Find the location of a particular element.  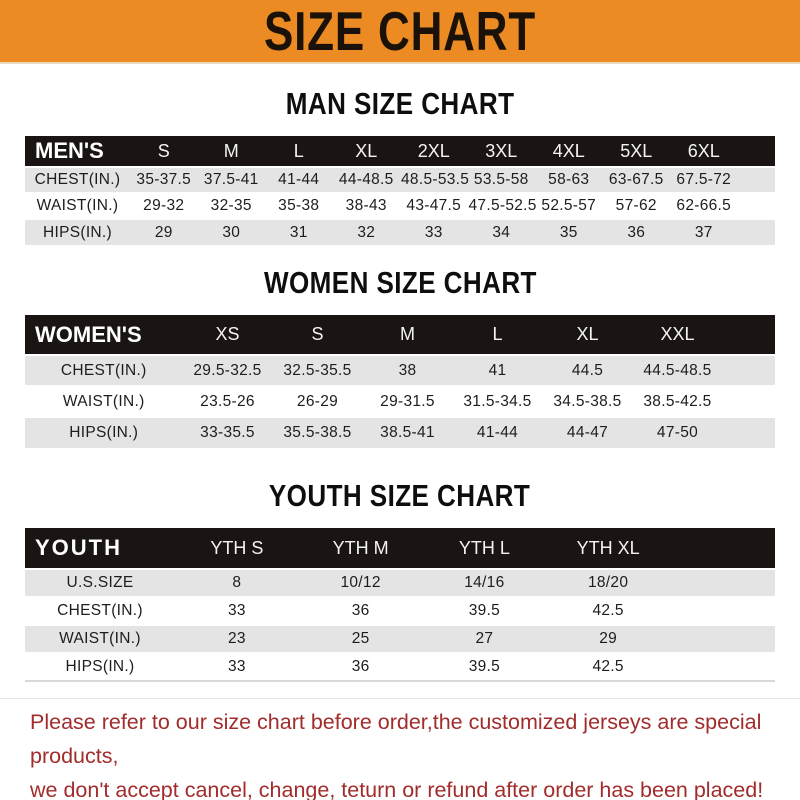

size-value: 47.5-52.5 is located at coordinates (502, 205).